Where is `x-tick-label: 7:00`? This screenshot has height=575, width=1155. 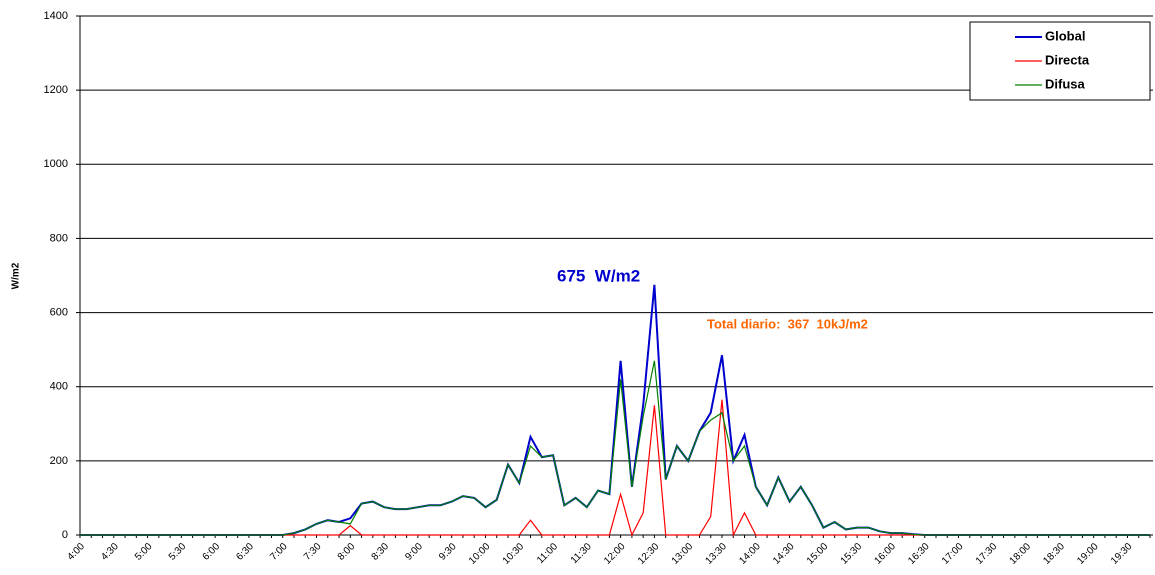 x-tick-label: 7:00 is located at coordinates (279, 552).